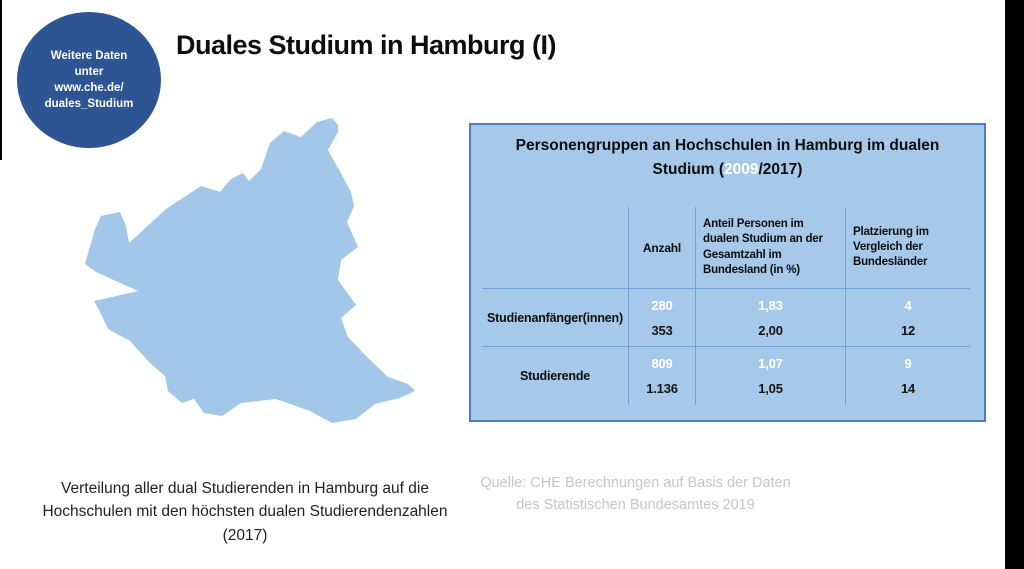 Image resolution: width=1024 pixels, height=569 pixels. Describe the element at coordinates (662, 330) in the screenshot. I see `value-2017: 353` at that location.